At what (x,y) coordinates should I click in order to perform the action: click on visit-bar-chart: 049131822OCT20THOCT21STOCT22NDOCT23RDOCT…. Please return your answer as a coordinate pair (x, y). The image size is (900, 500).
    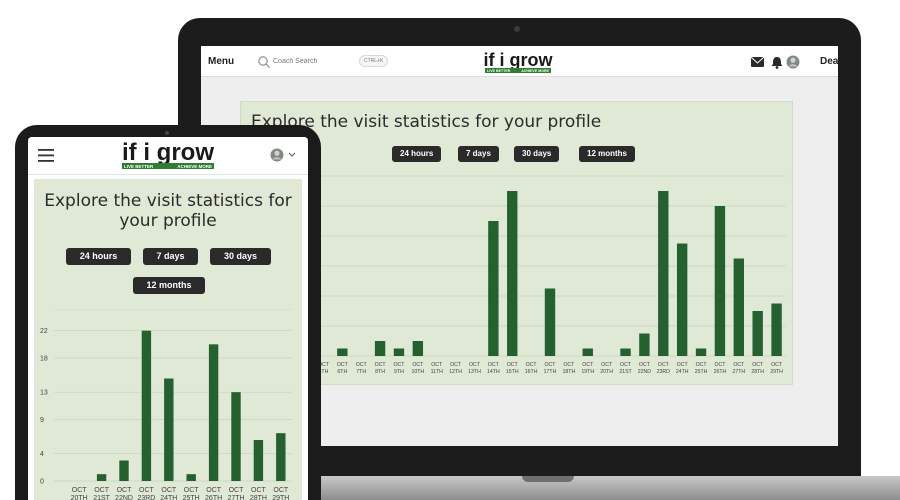
    Looking at the image, I should click on (166, 404).